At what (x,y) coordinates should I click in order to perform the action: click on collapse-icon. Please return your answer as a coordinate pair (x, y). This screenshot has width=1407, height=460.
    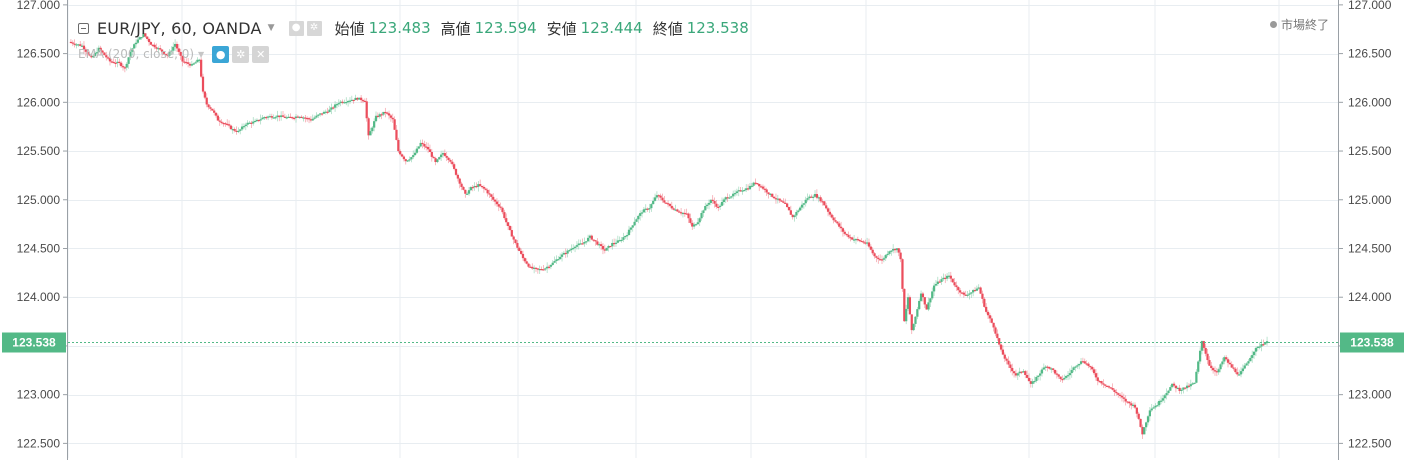
    Looking at the image, I should click on (83, 28).